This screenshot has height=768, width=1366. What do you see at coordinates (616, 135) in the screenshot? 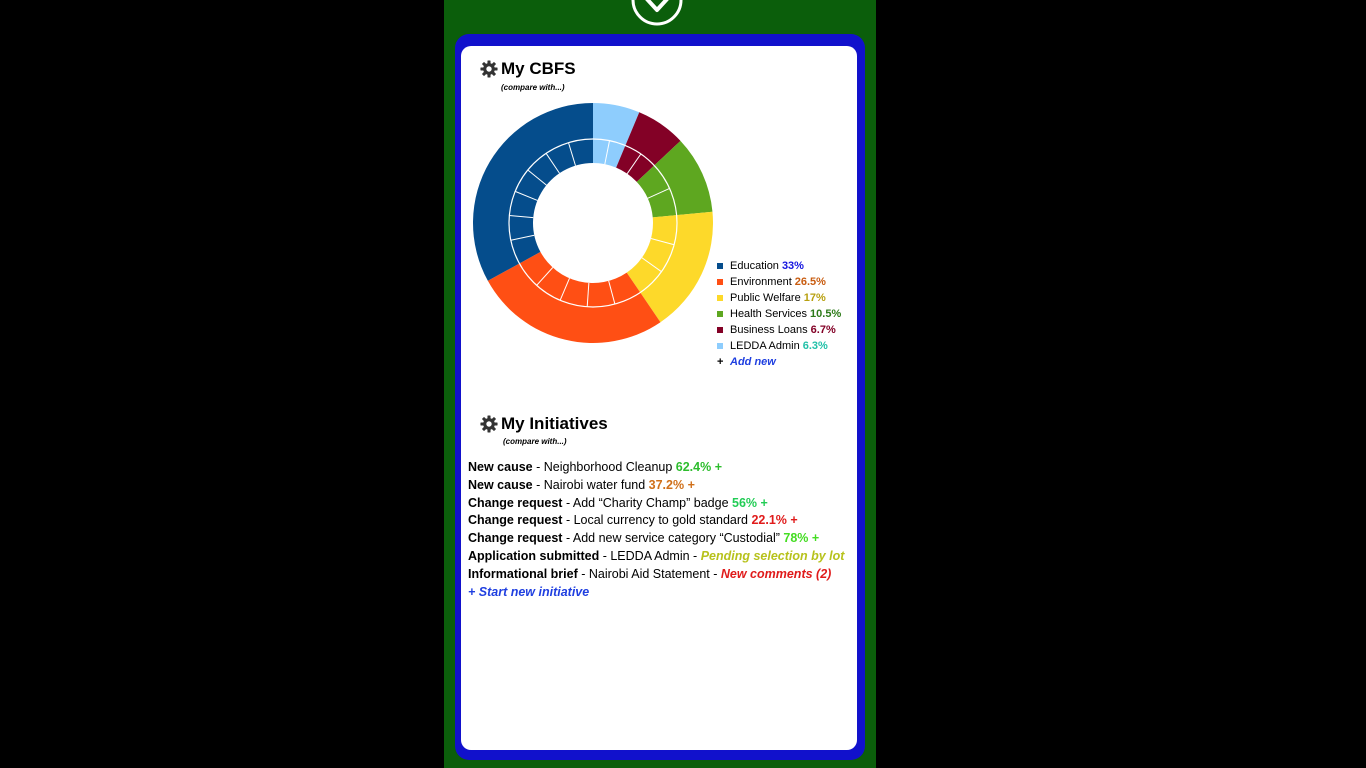
I see `donut-slice-ledda-admin` at bounding box center [616, 135].